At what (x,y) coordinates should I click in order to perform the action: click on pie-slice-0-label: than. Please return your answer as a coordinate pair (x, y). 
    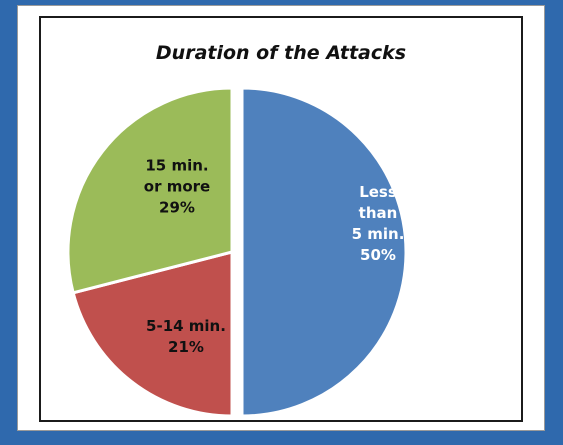
    Looking at the image, I should click on (378, 213).